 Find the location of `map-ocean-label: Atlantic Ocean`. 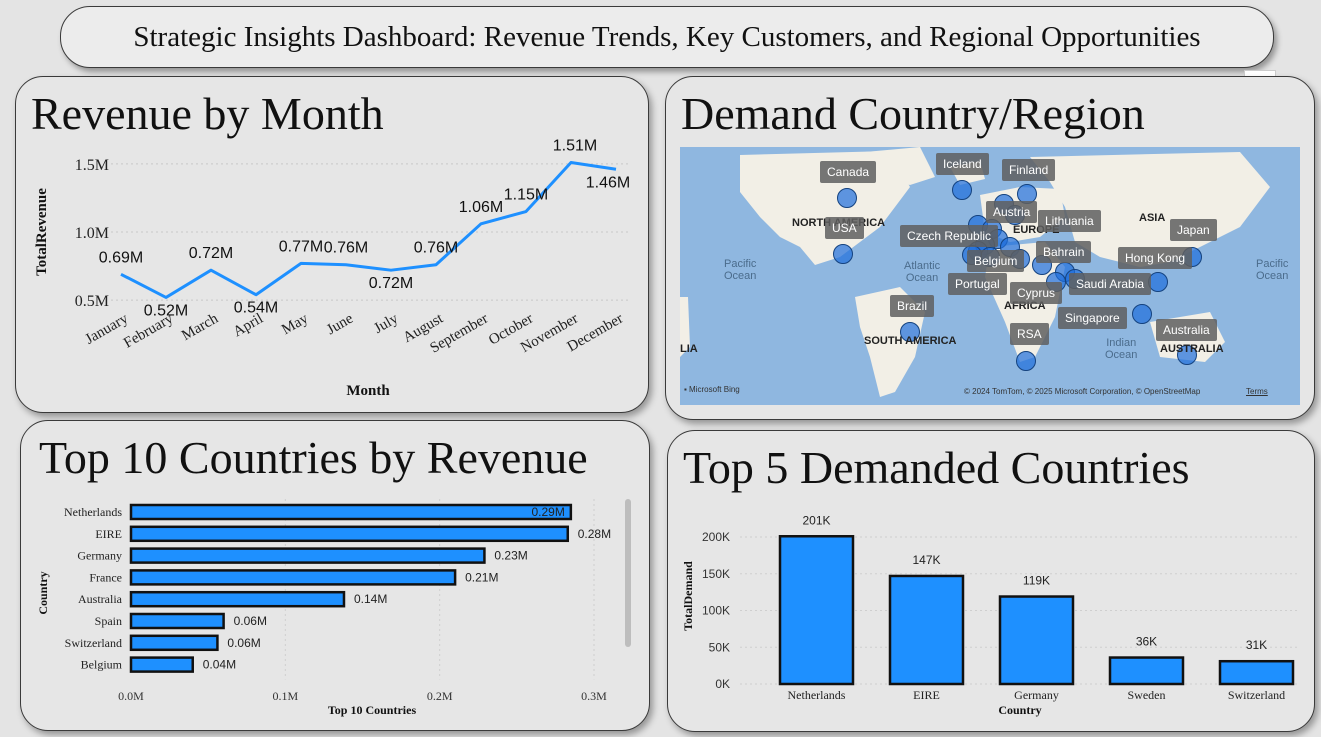

map-ocean-label: Atlantic Ocean is located at coordinates (922, 272).